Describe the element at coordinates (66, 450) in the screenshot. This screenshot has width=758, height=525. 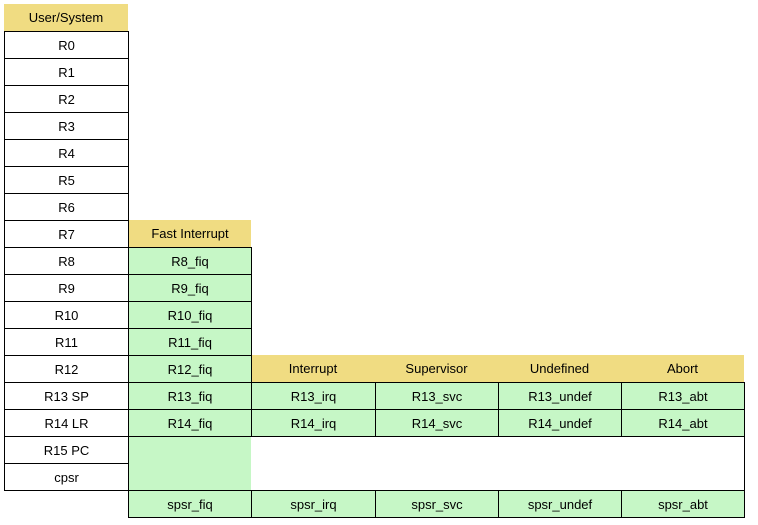
I see `user-register: R15 PC` at that location.